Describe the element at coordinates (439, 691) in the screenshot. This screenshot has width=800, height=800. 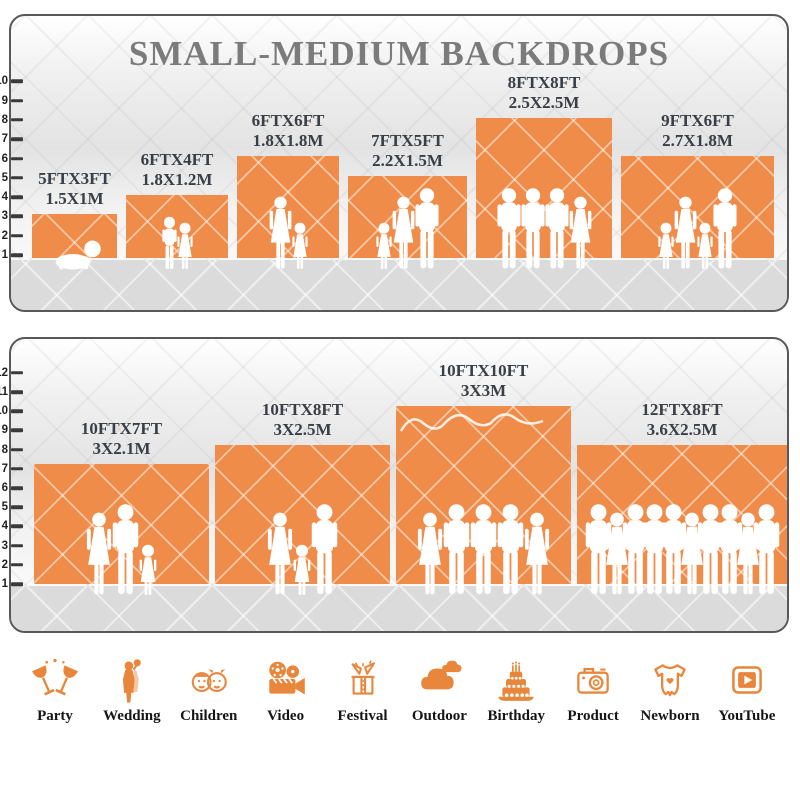
I see `category-outdoor: Outdoor` at that location.